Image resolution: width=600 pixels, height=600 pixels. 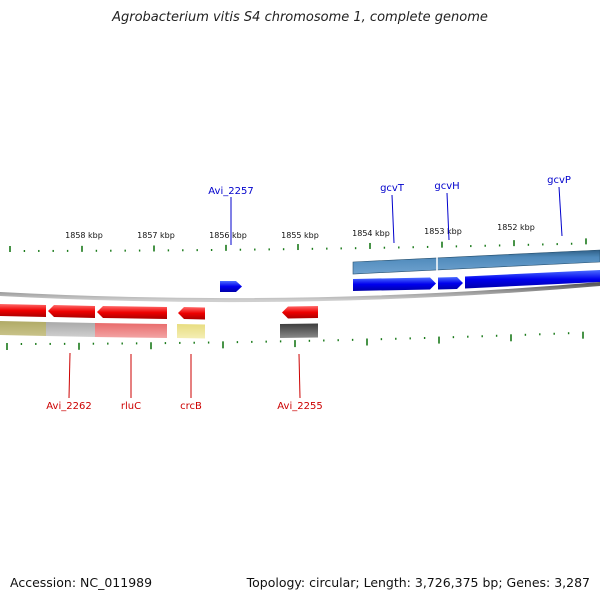 What do you see at coordinates (560, 211) in the screenshot?
I see `label-leader-gcvp` at bounding box center [560, 211].